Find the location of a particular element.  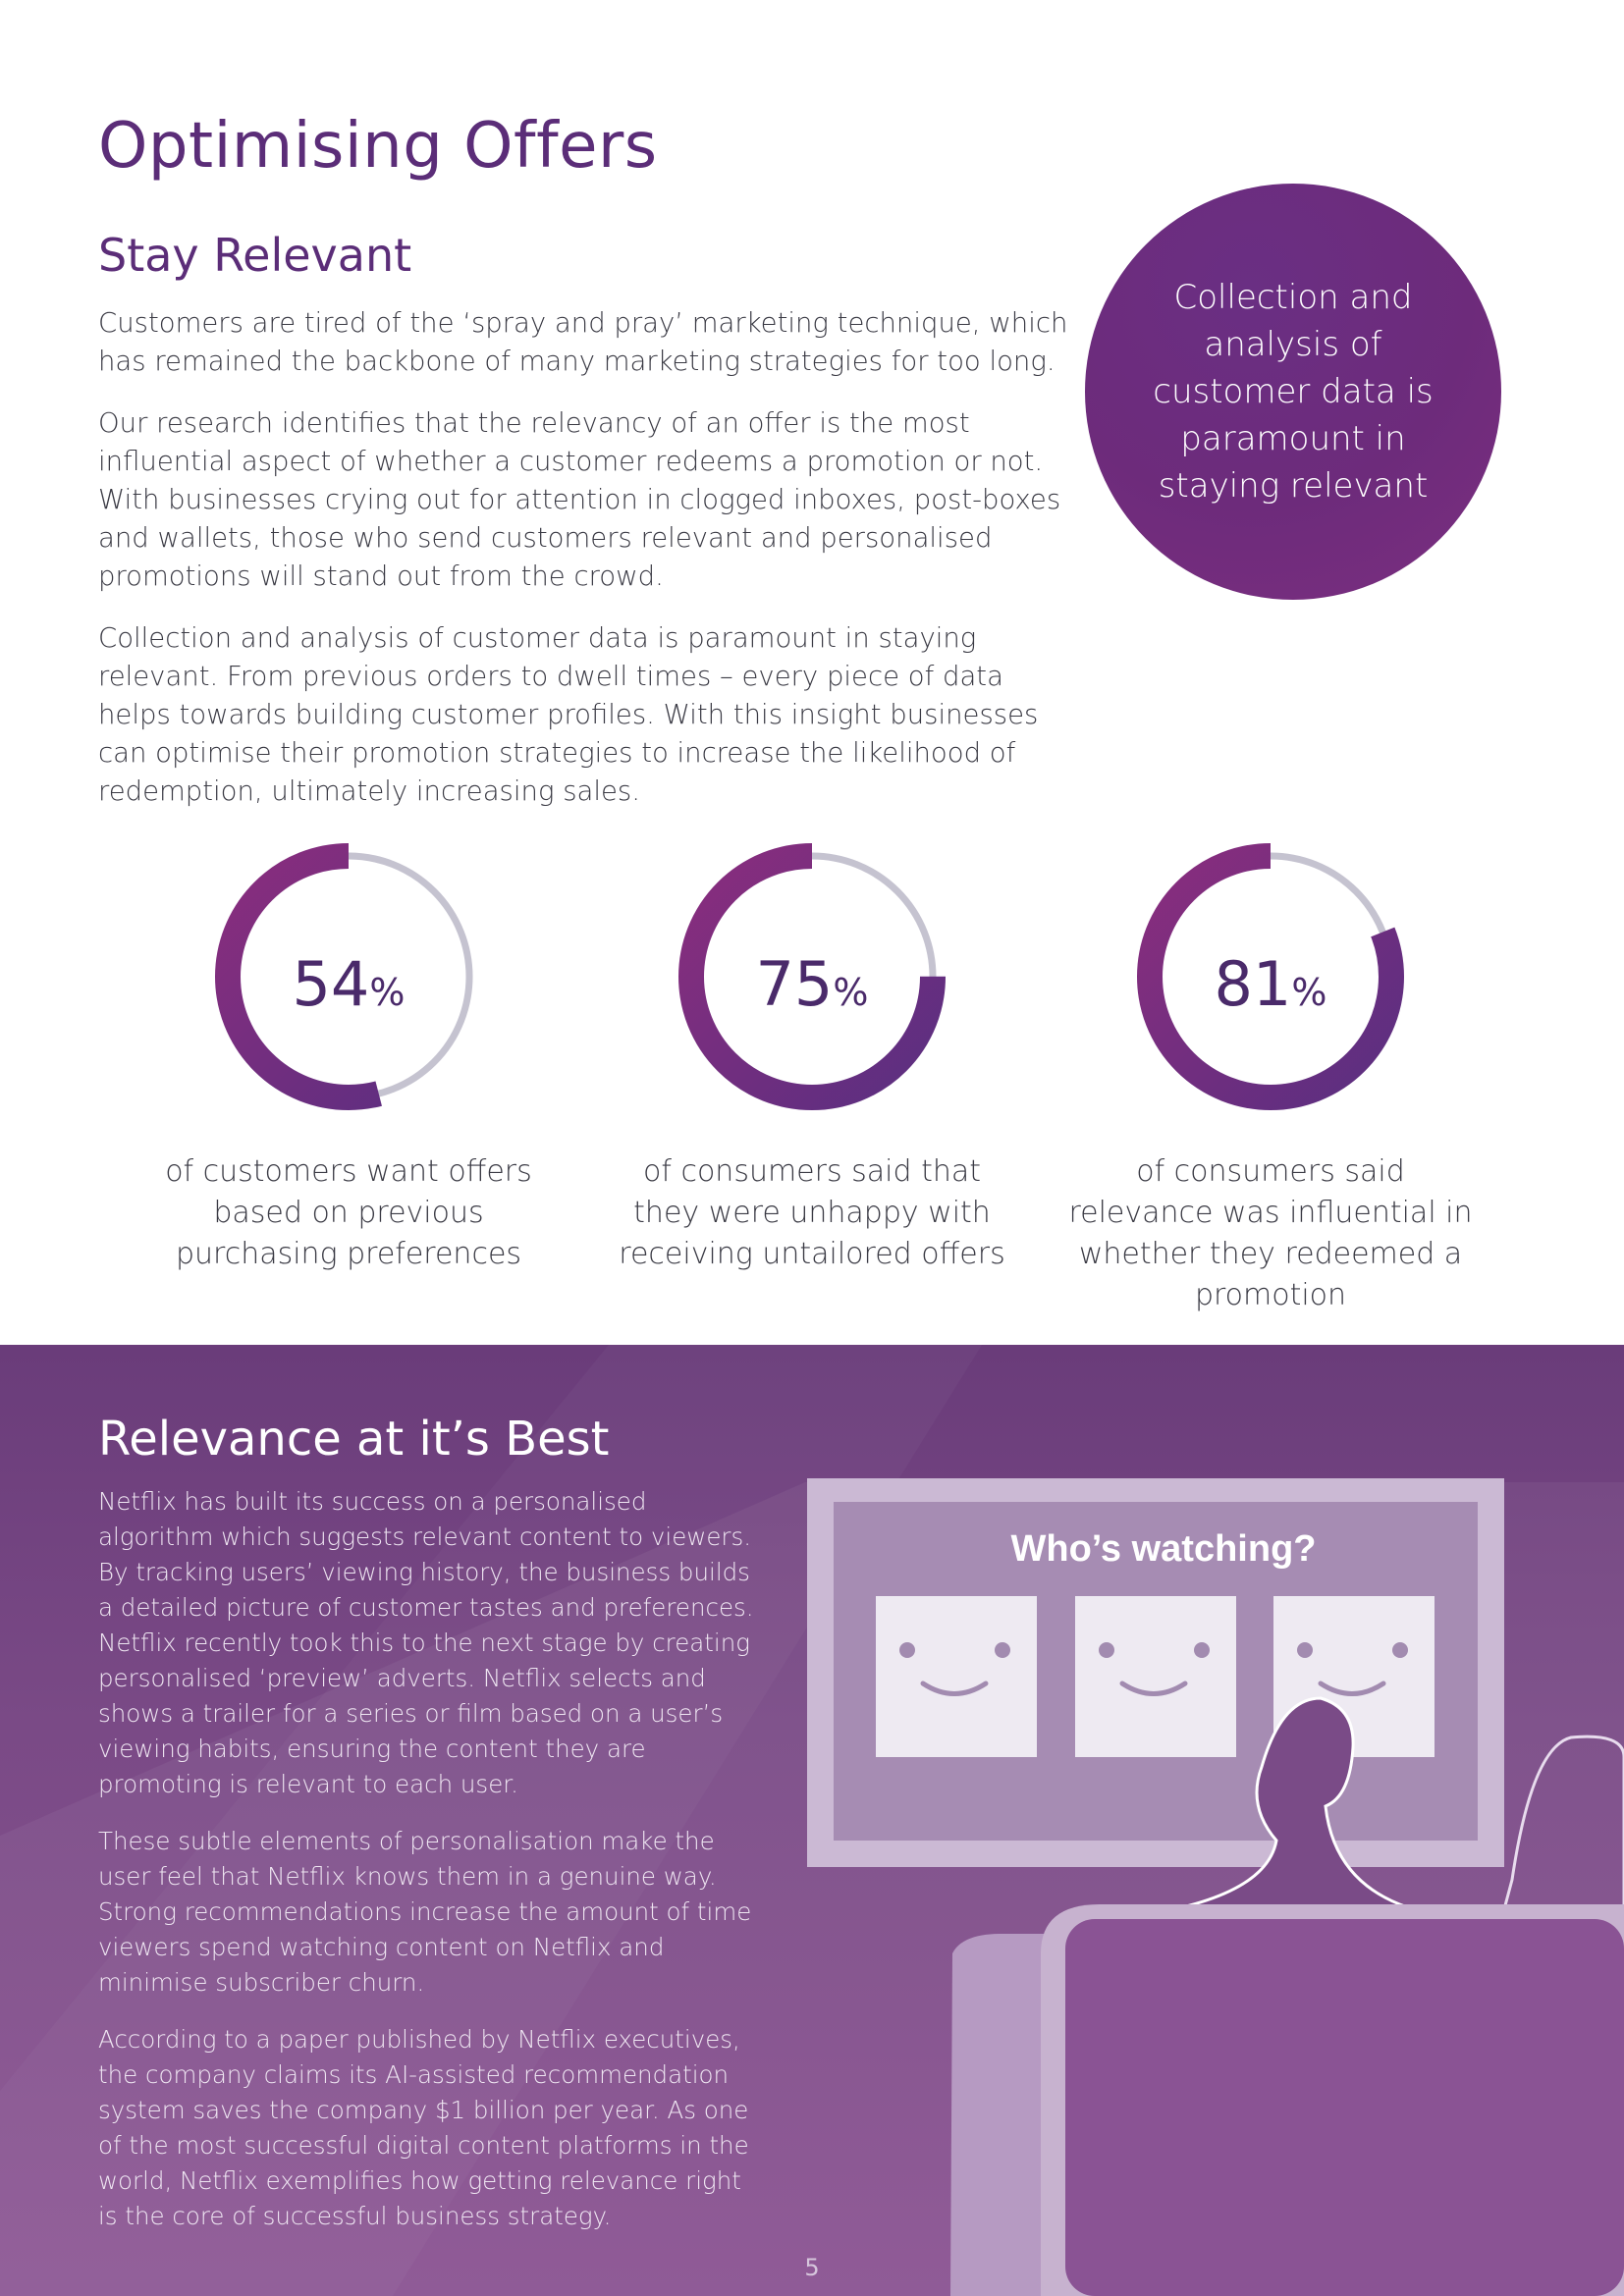

viewer-silhouette-icon is located at coordinates (1383, 1826).